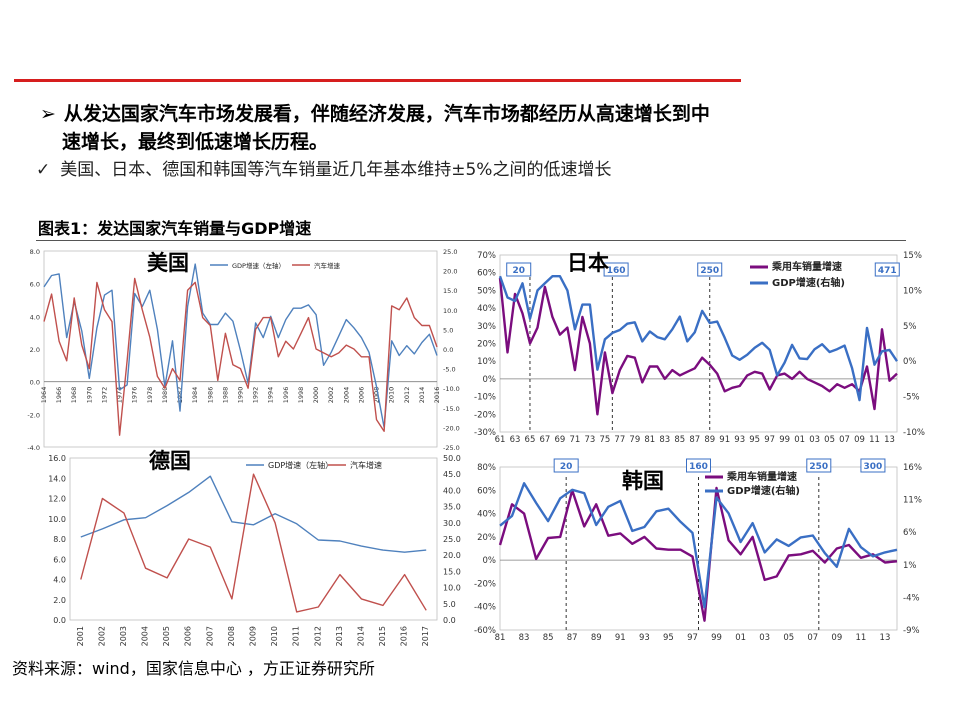 The width and height of the screenshot is (959, 719). Describe the element at coordinates (57, 499) in the screenshot. I see `y-left-tick-label: 12.0` at that location.